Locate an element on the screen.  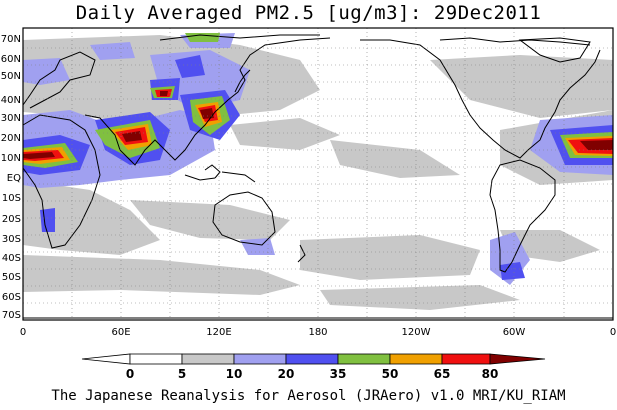
lat-label: 20N is located at coordinates (11, 138).